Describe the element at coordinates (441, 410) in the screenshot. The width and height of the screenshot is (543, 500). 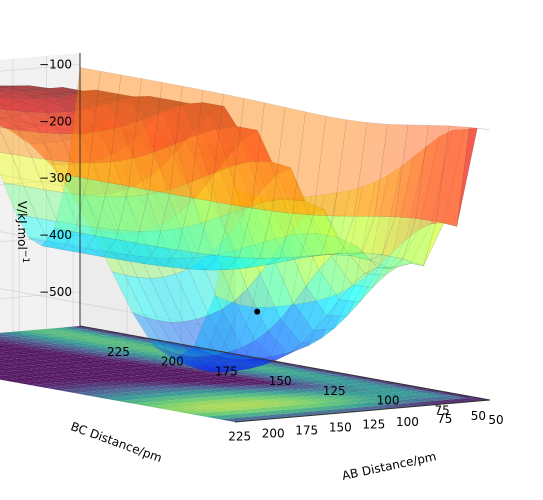
I see `x-tick-label: 75` at that location.